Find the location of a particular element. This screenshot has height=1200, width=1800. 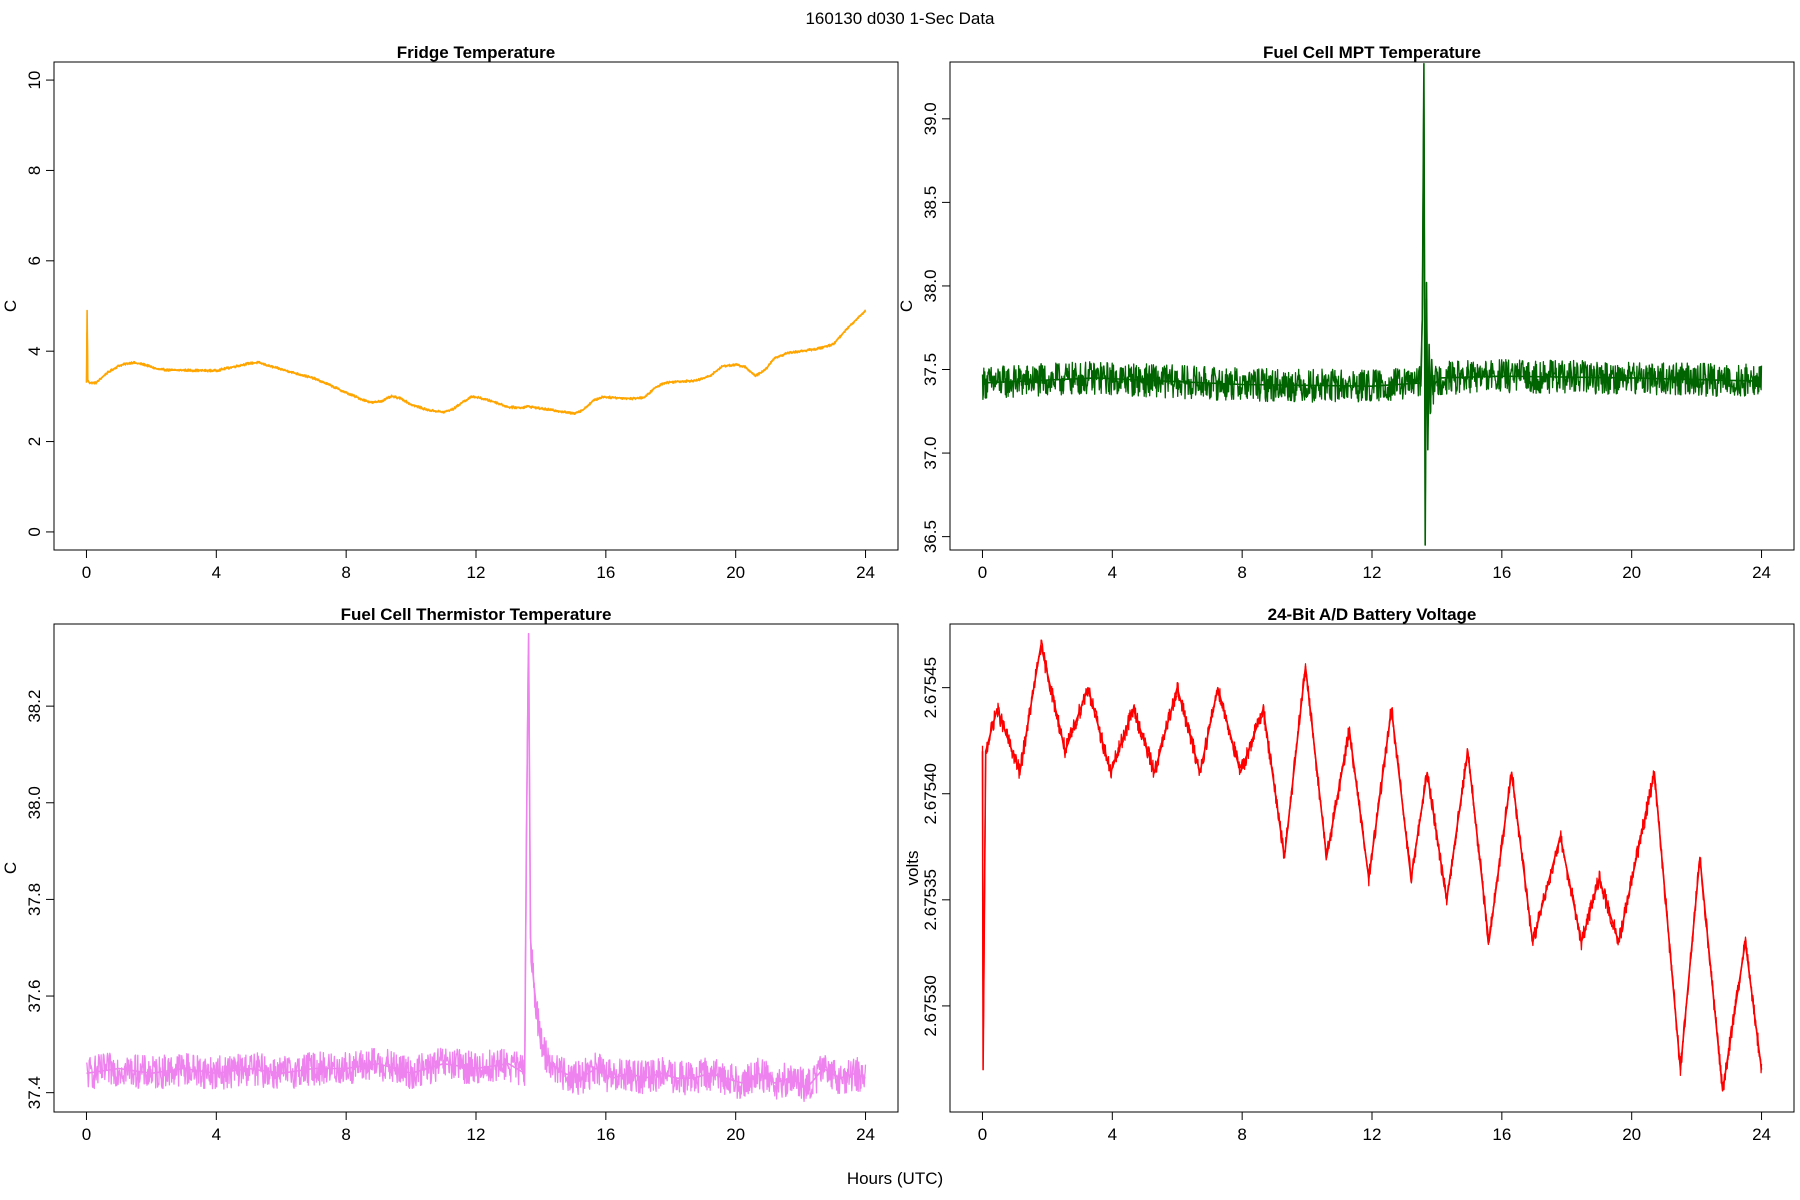

y-tick-label: 2.67530 is located at coordinates (930, 1005).